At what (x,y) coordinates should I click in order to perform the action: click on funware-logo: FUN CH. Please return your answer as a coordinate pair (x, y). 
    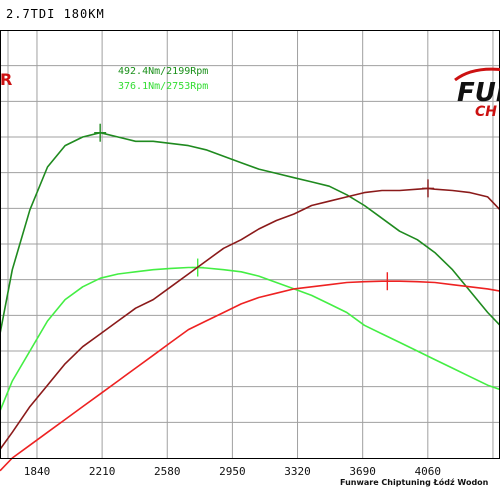
    Looking at the image, I should click on (472, 90).